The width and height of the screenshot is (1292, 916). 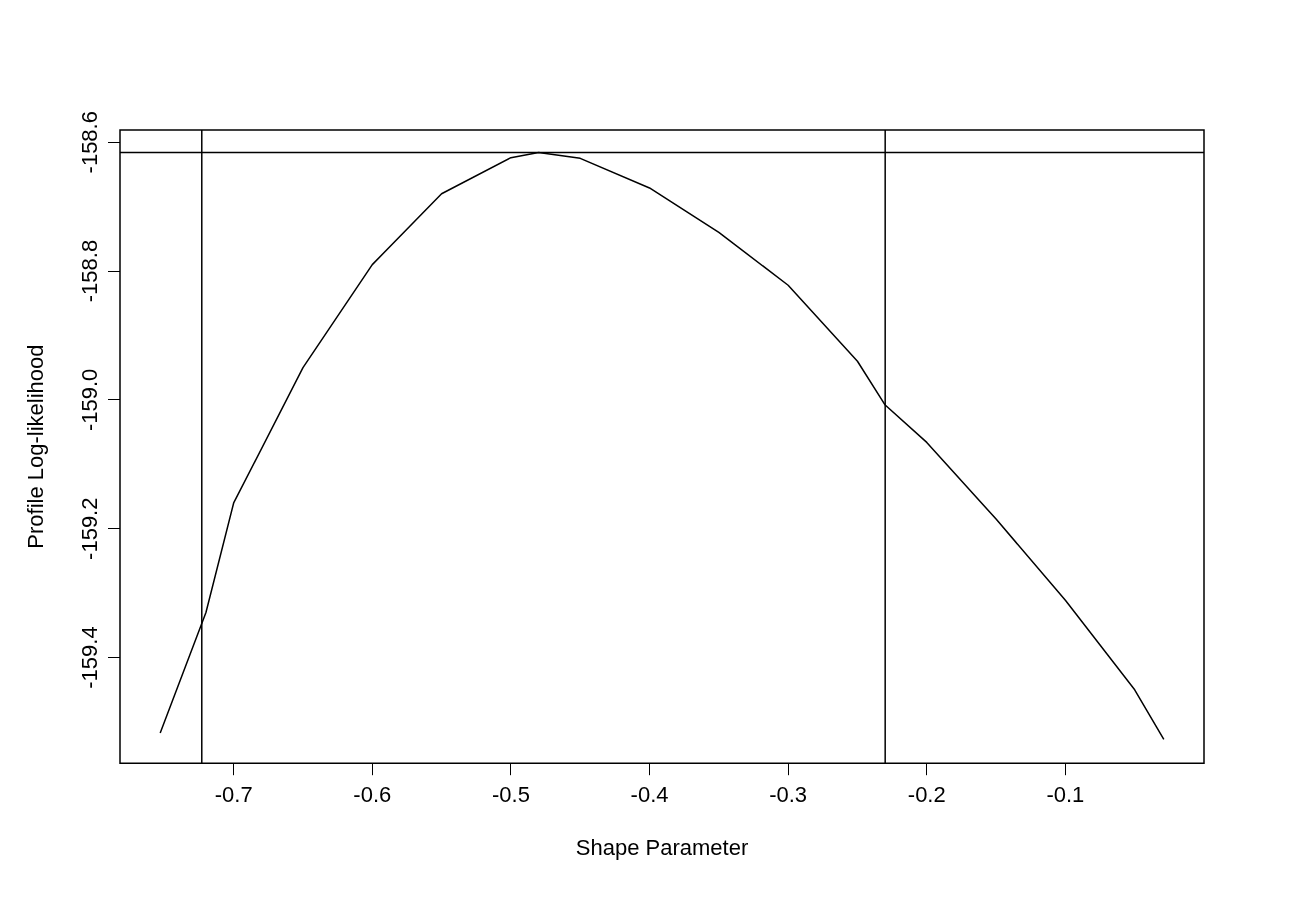 What do you see at coordinates (90, 528) in the screenshot?
I see `y-tick-label: -159.2` at bounding box center [90, 528].